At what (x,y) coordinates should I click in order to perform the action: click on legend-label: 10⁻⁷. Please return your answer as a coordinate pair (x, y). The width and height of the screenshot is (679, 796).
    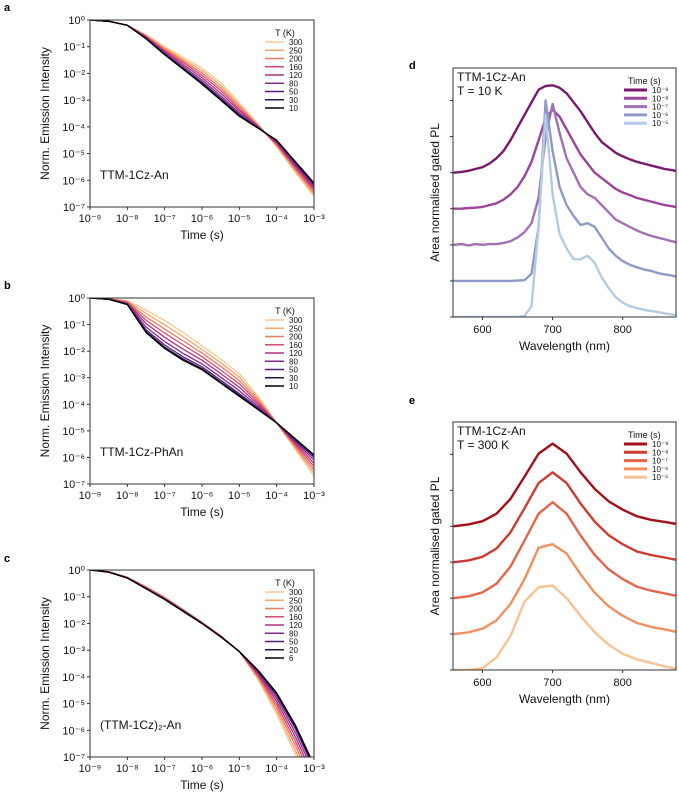
    Looking at the image, I should click on (660, 107).